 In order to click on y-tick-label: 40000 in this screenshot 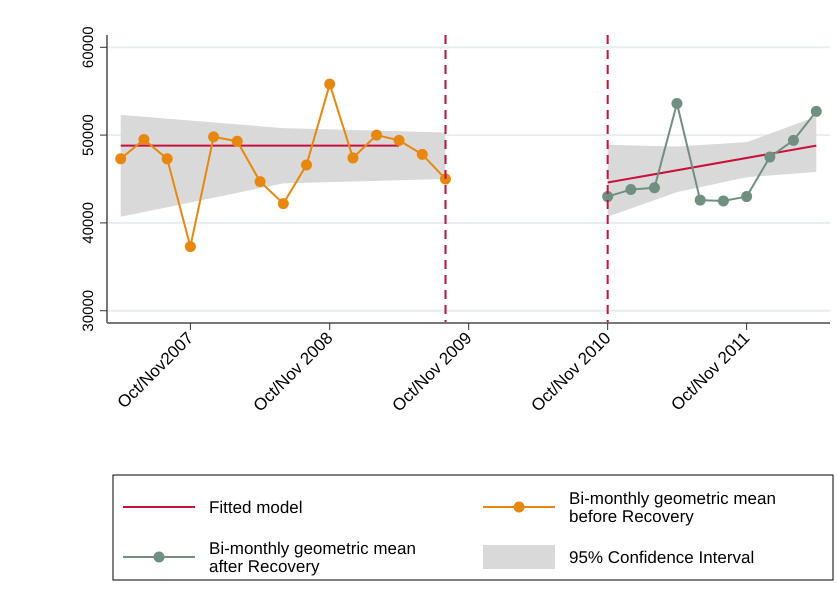, I will do `click(88, 223)`.